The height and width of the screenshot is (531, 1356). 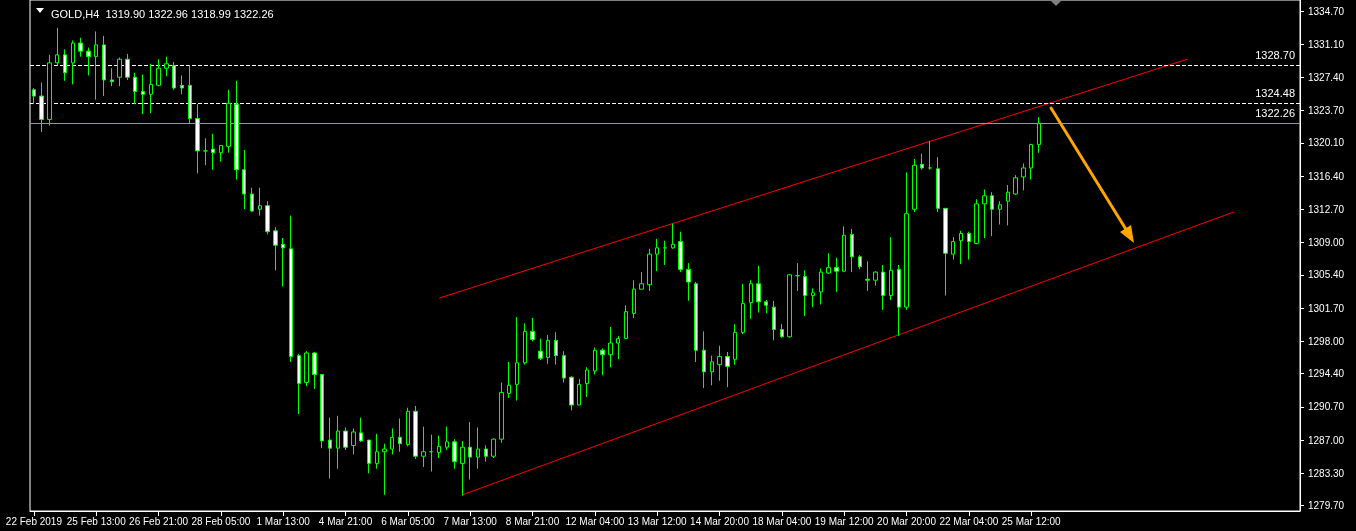 I want to click on x-tick-label: 4 Mar 21:00, so click(x=345, y=521).